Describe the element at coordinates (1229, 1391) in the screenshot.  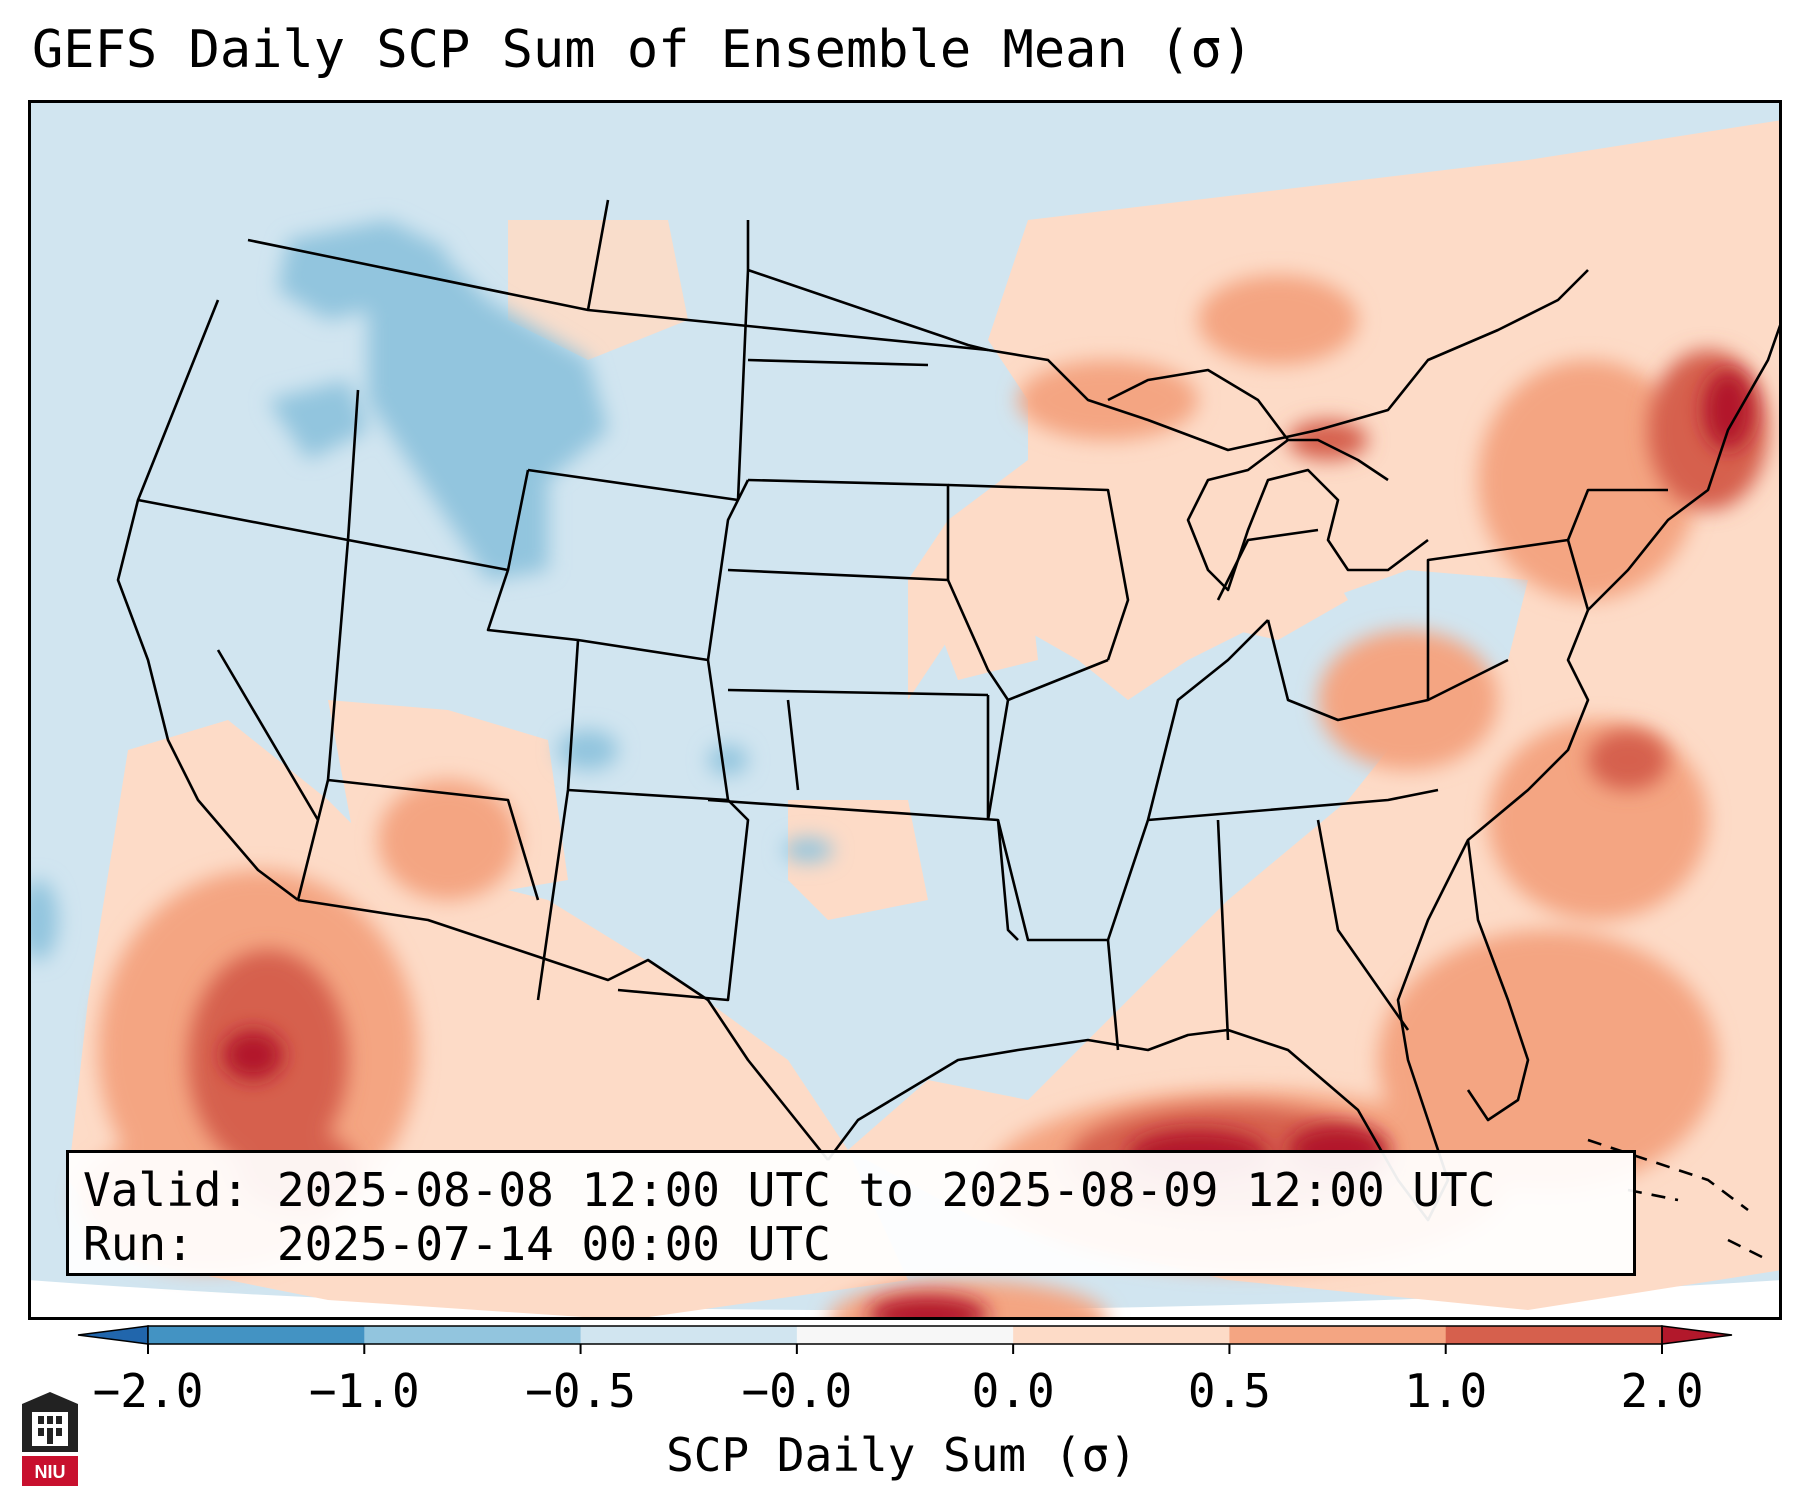
I see `colorbar-tick-label: 0.5` at that location.